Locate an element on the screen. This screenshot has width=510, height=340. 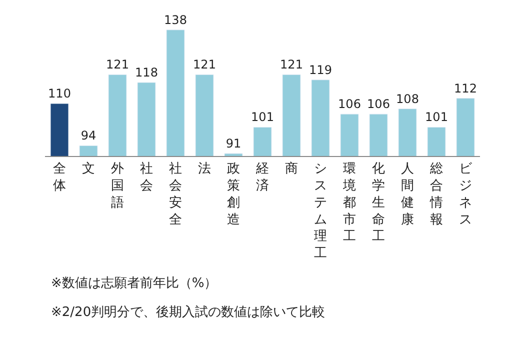
data-label: 94 is located at coordinates (88, 135).